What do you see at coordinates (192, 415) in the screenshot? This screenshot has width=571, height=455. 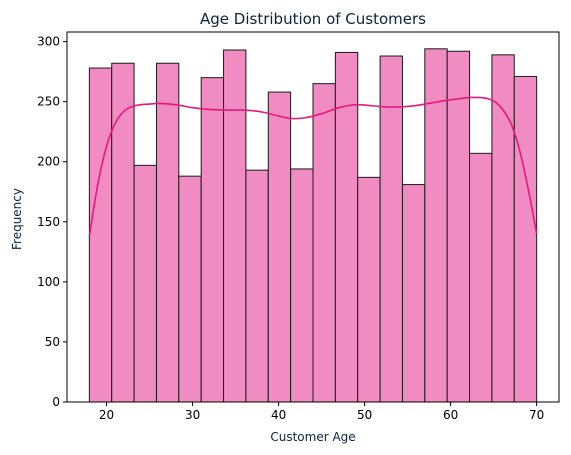 I see `x-tick-label: 30` at bounding box center [192, 415].